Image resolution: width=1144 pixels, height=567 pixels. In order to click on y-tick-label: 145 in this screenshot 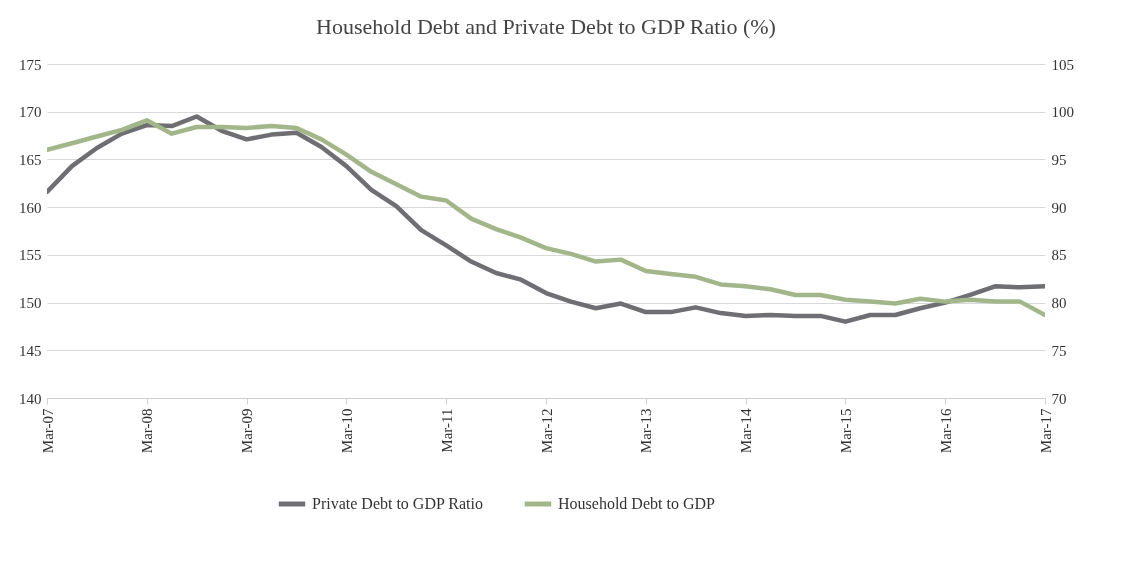, I will do `click(30, 350)`.